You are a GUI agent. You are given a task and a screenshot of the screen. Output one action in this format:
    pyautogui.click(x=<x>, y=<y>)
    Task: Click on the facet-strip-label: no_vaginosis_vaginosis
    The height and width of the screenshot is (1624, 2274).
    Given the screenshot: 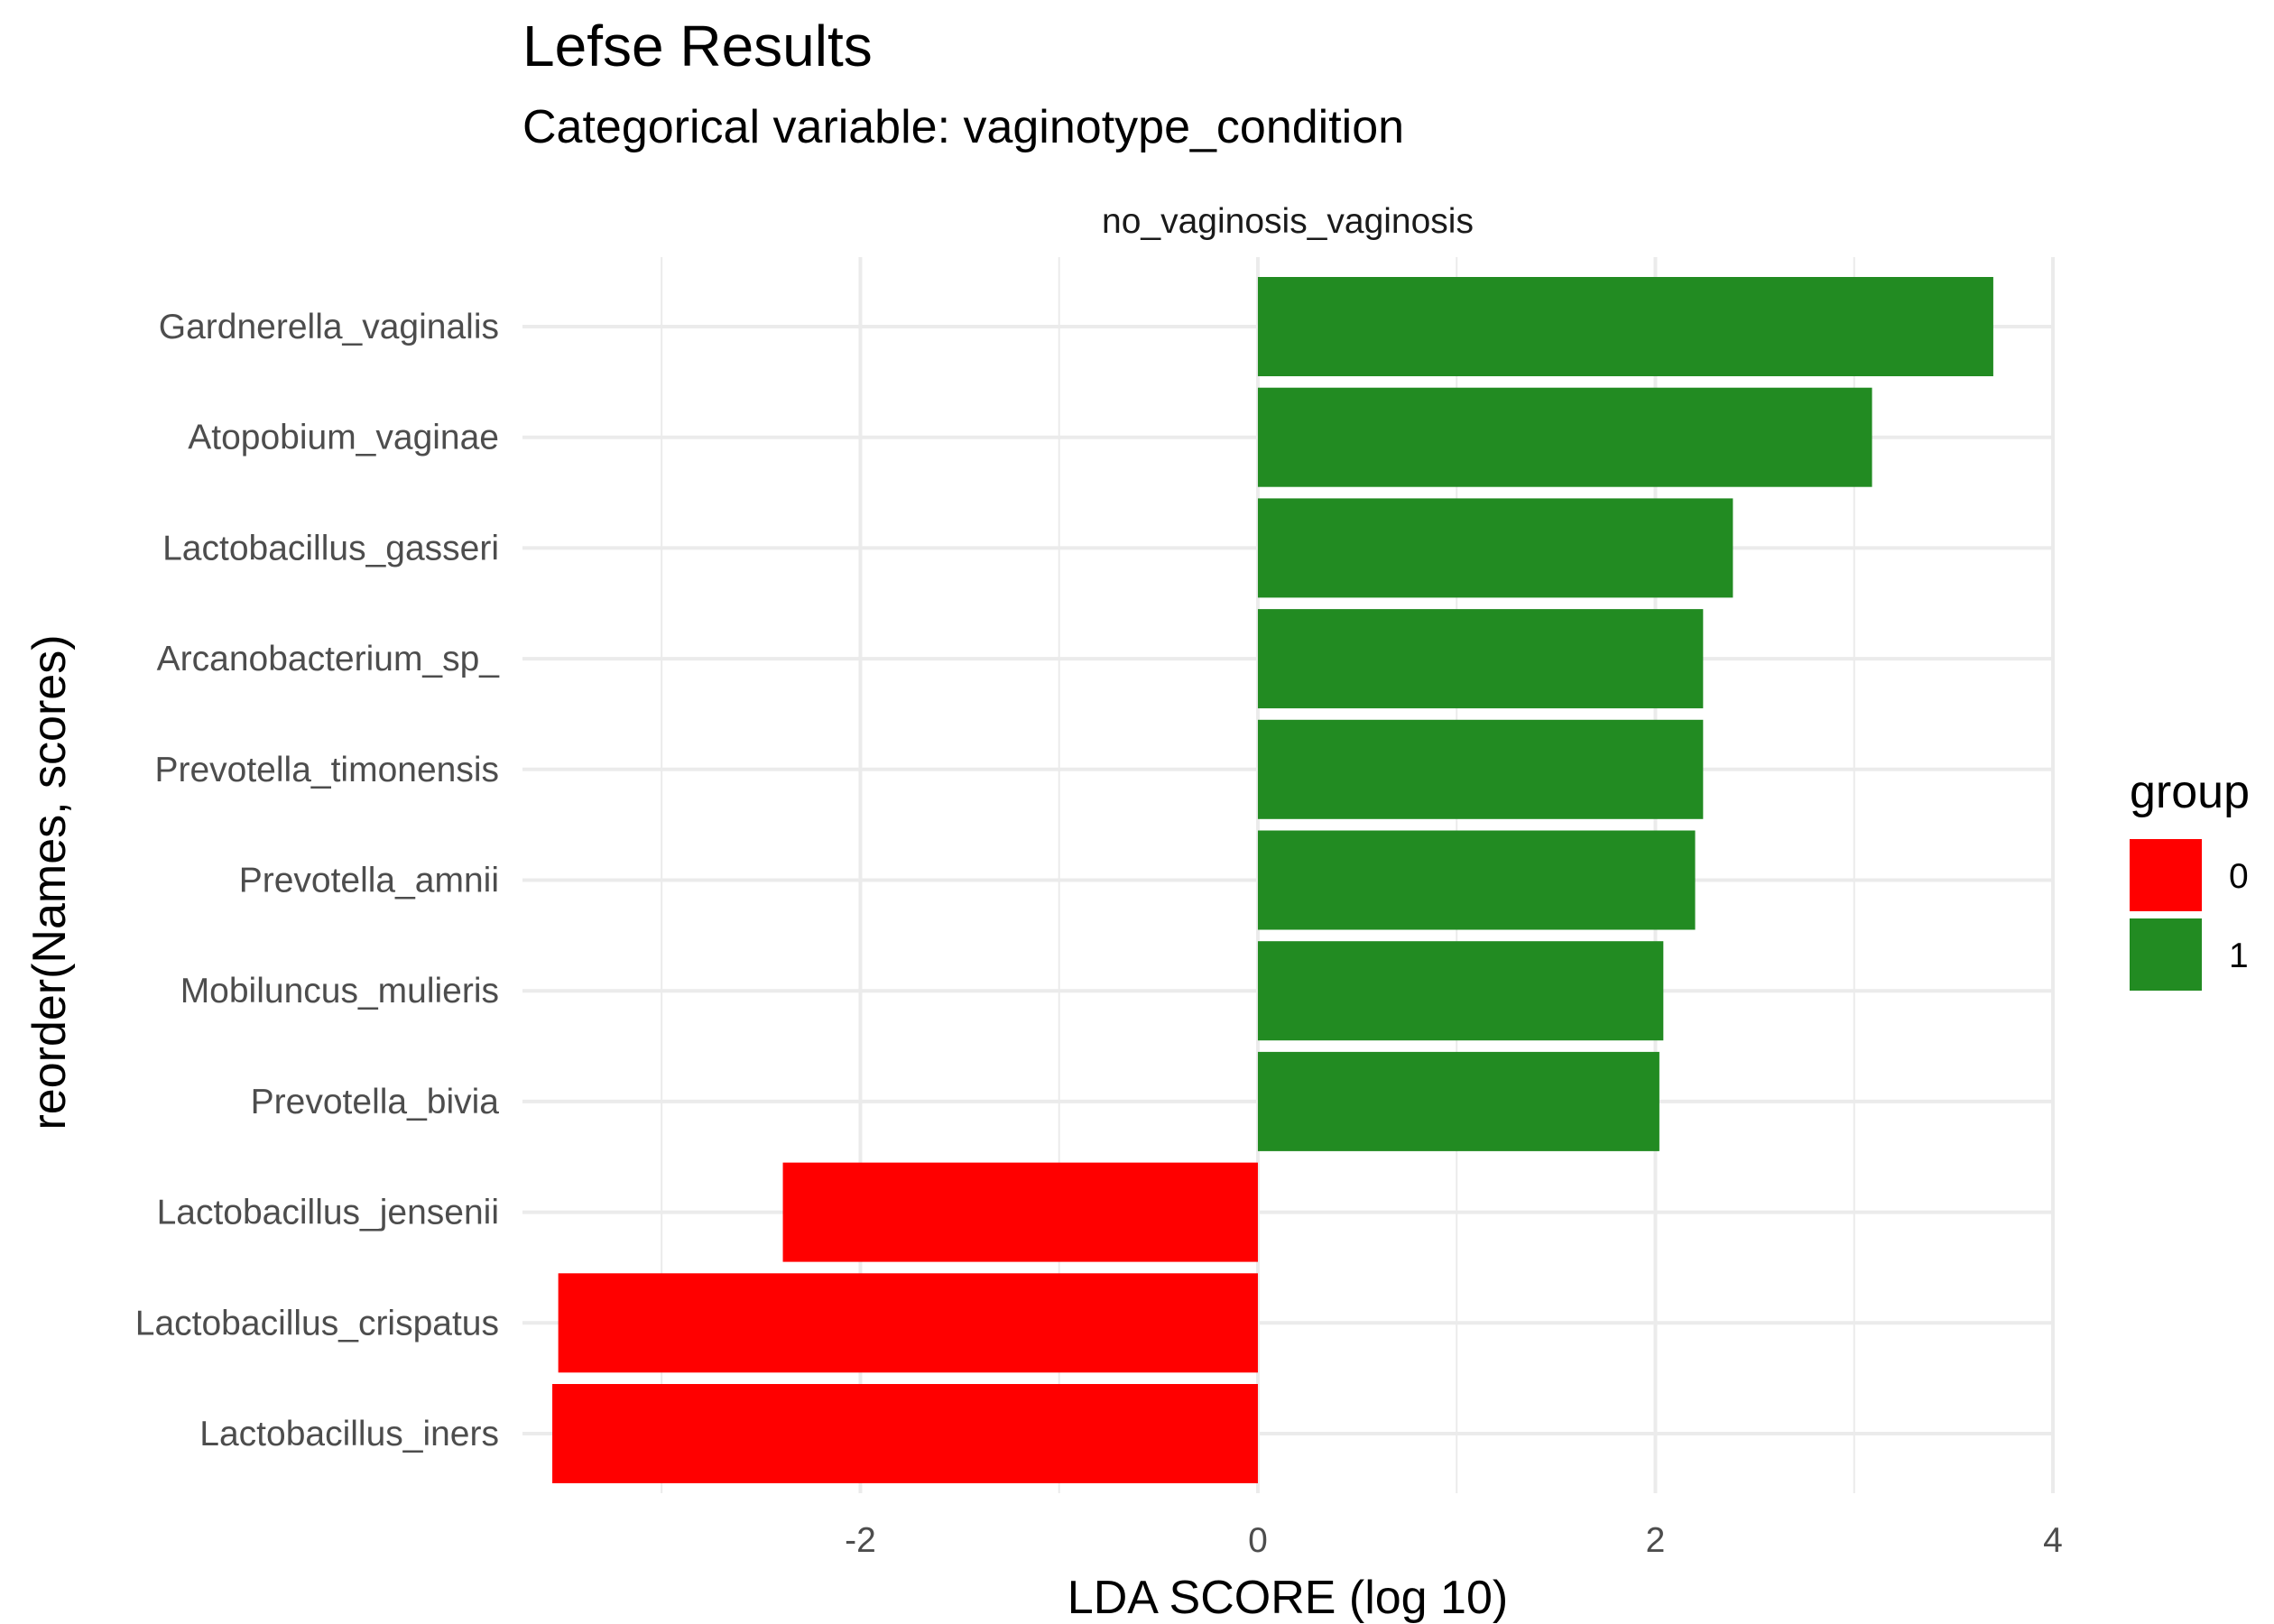 What is the action you would take?
    pyautogui.click(x=1288, y=222)
    